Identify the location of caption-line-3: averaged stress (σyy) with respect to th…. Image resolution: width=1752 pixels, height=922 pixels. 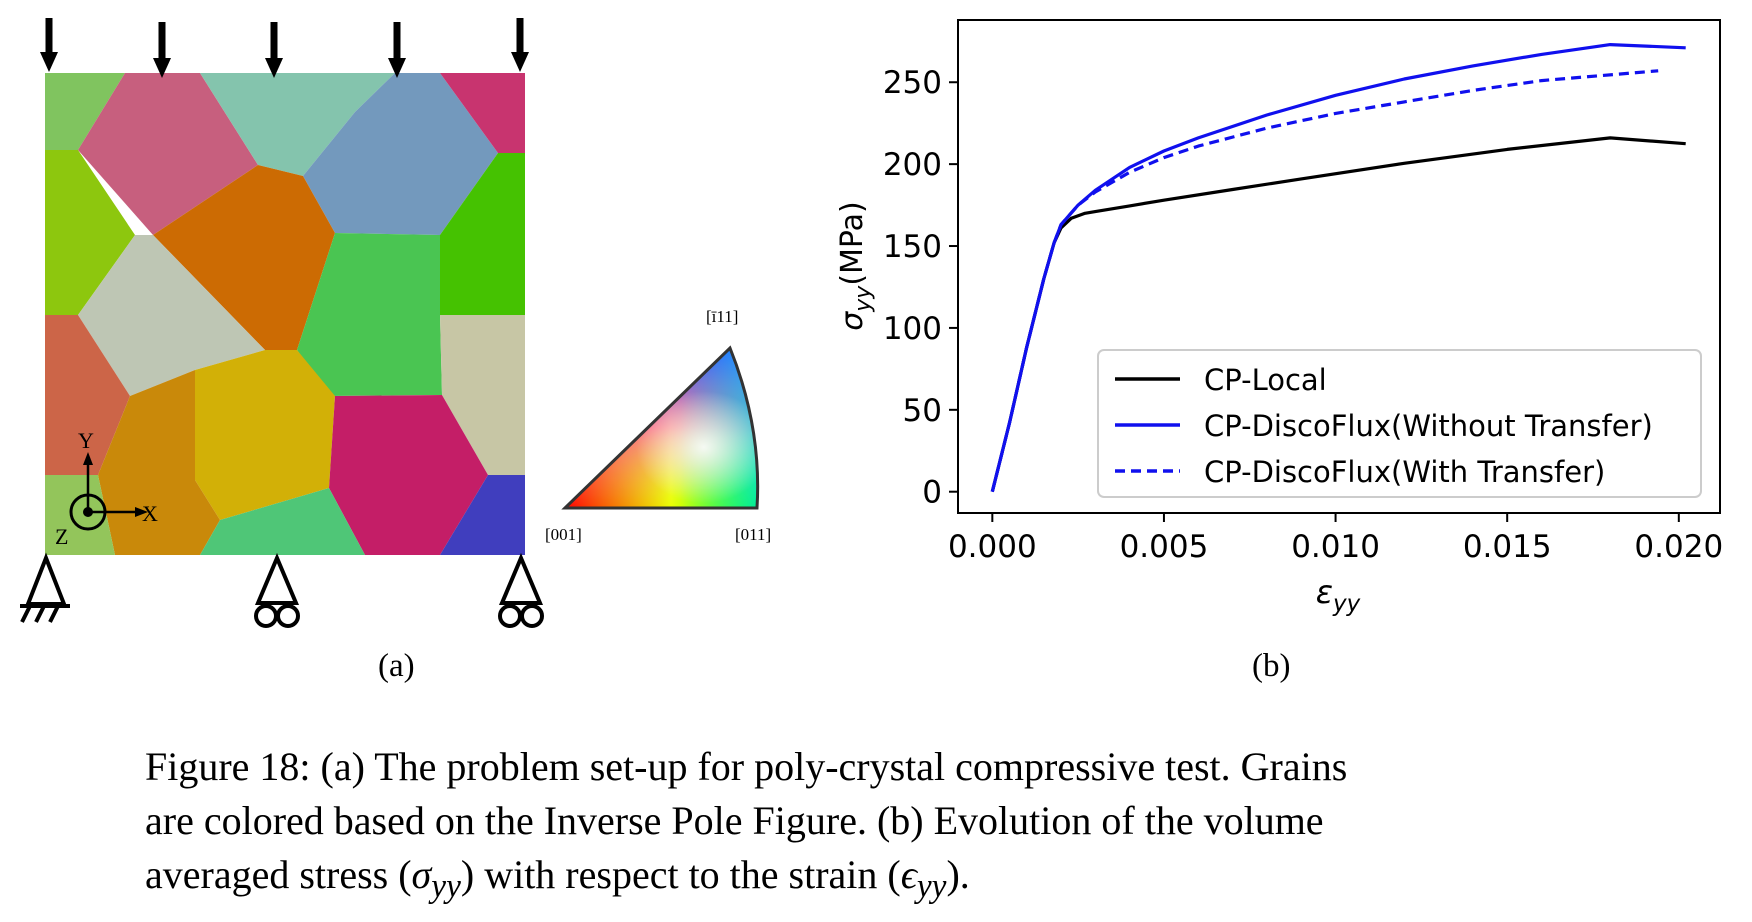
(880, 881).